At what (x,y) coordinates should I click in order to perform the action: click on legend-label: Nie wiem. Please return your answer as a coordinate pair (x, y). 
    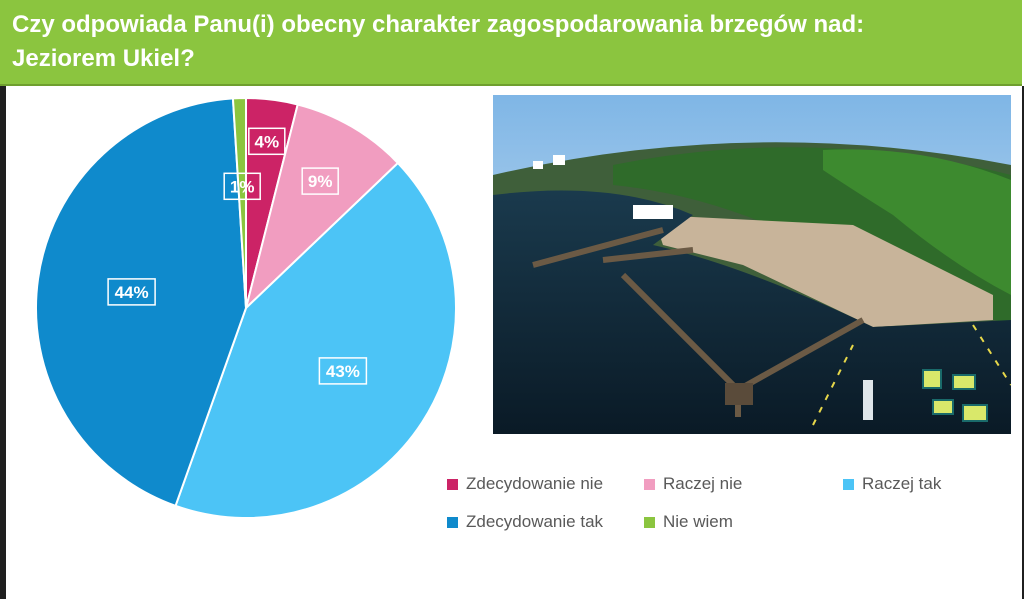
    Looking at the image, I should click on (698, 521).